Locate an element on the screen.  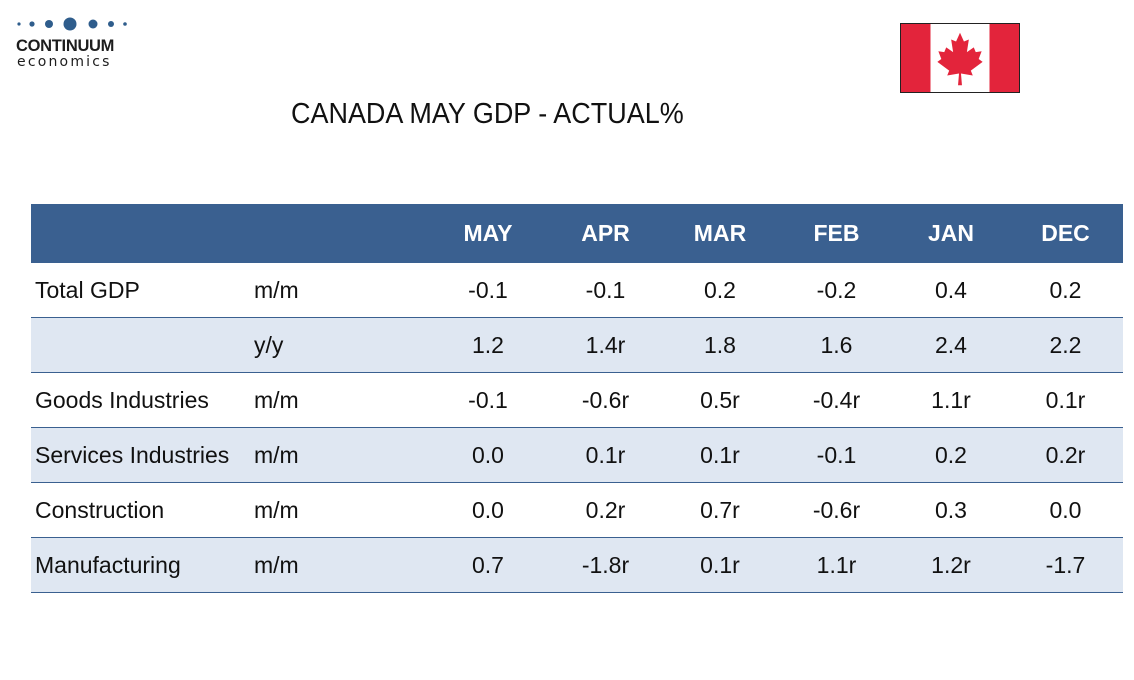
value-cell: -1.8r is located at coordinates (605, 565).